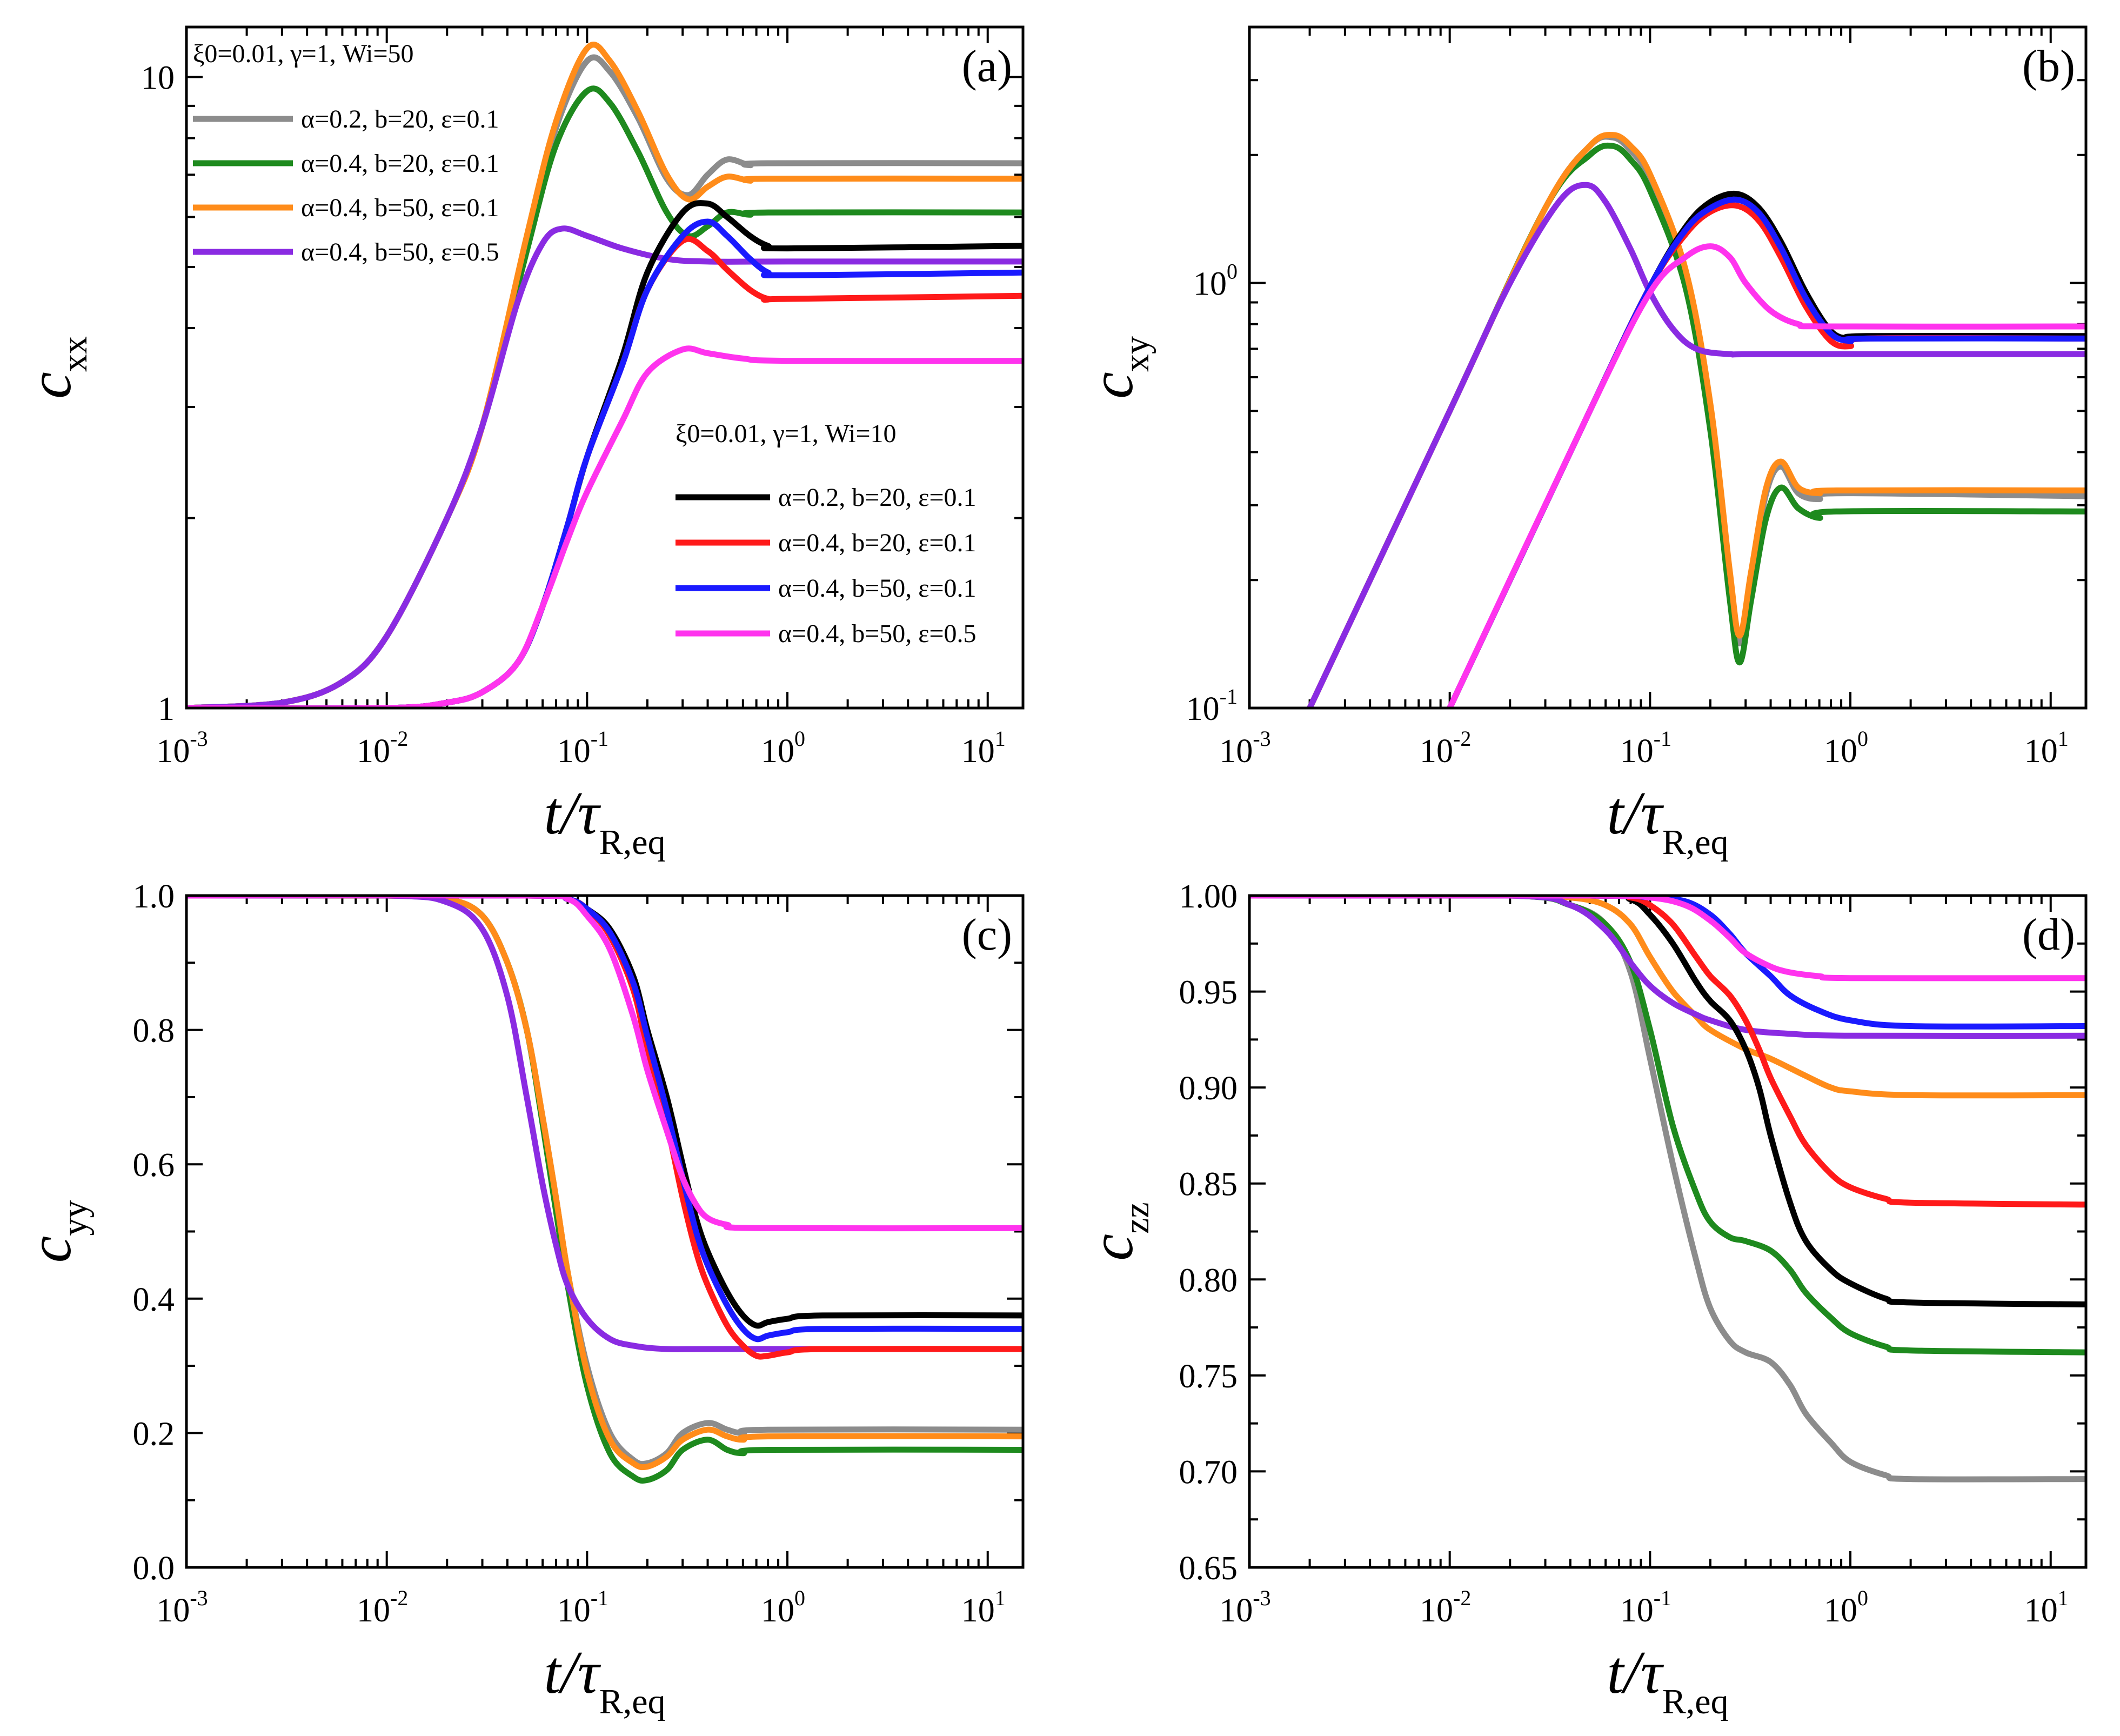 This screenshot has height=1736, width=2120. I want to click on y-axis-label: cxy, so click(1117, 368).